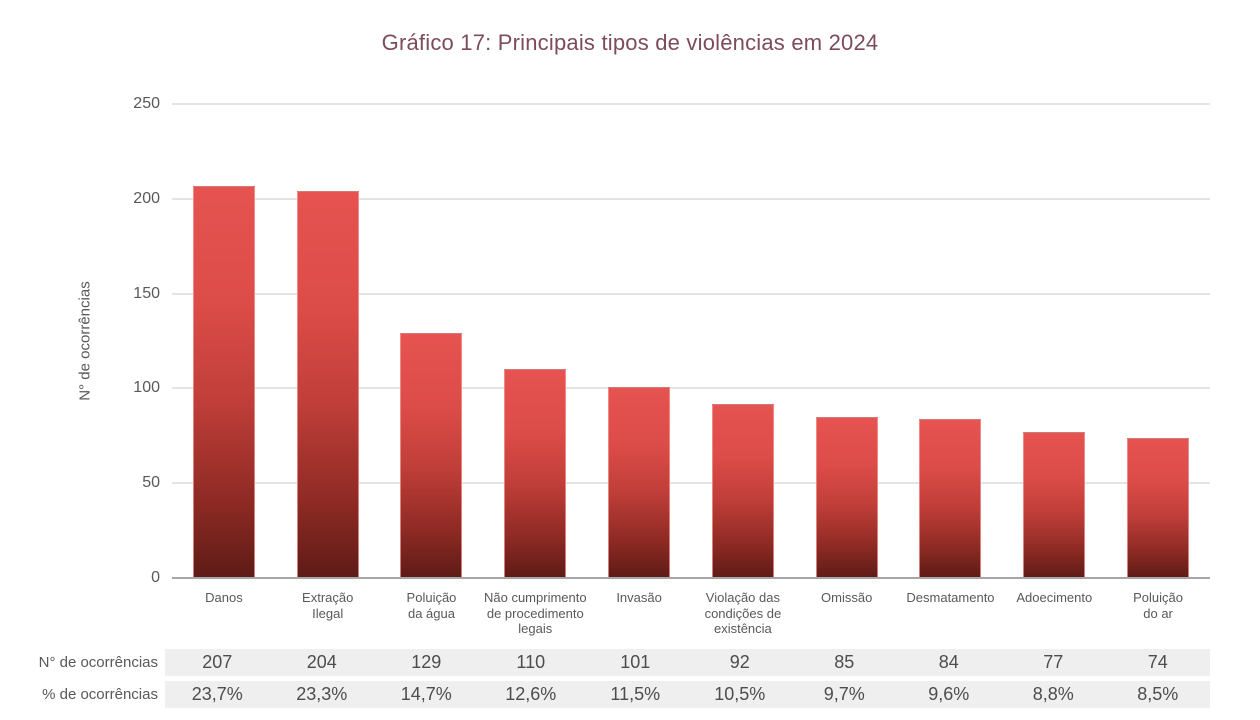 The image size is (1260, 720). I want to click on y-tick-label: 100, so click(146, 388).